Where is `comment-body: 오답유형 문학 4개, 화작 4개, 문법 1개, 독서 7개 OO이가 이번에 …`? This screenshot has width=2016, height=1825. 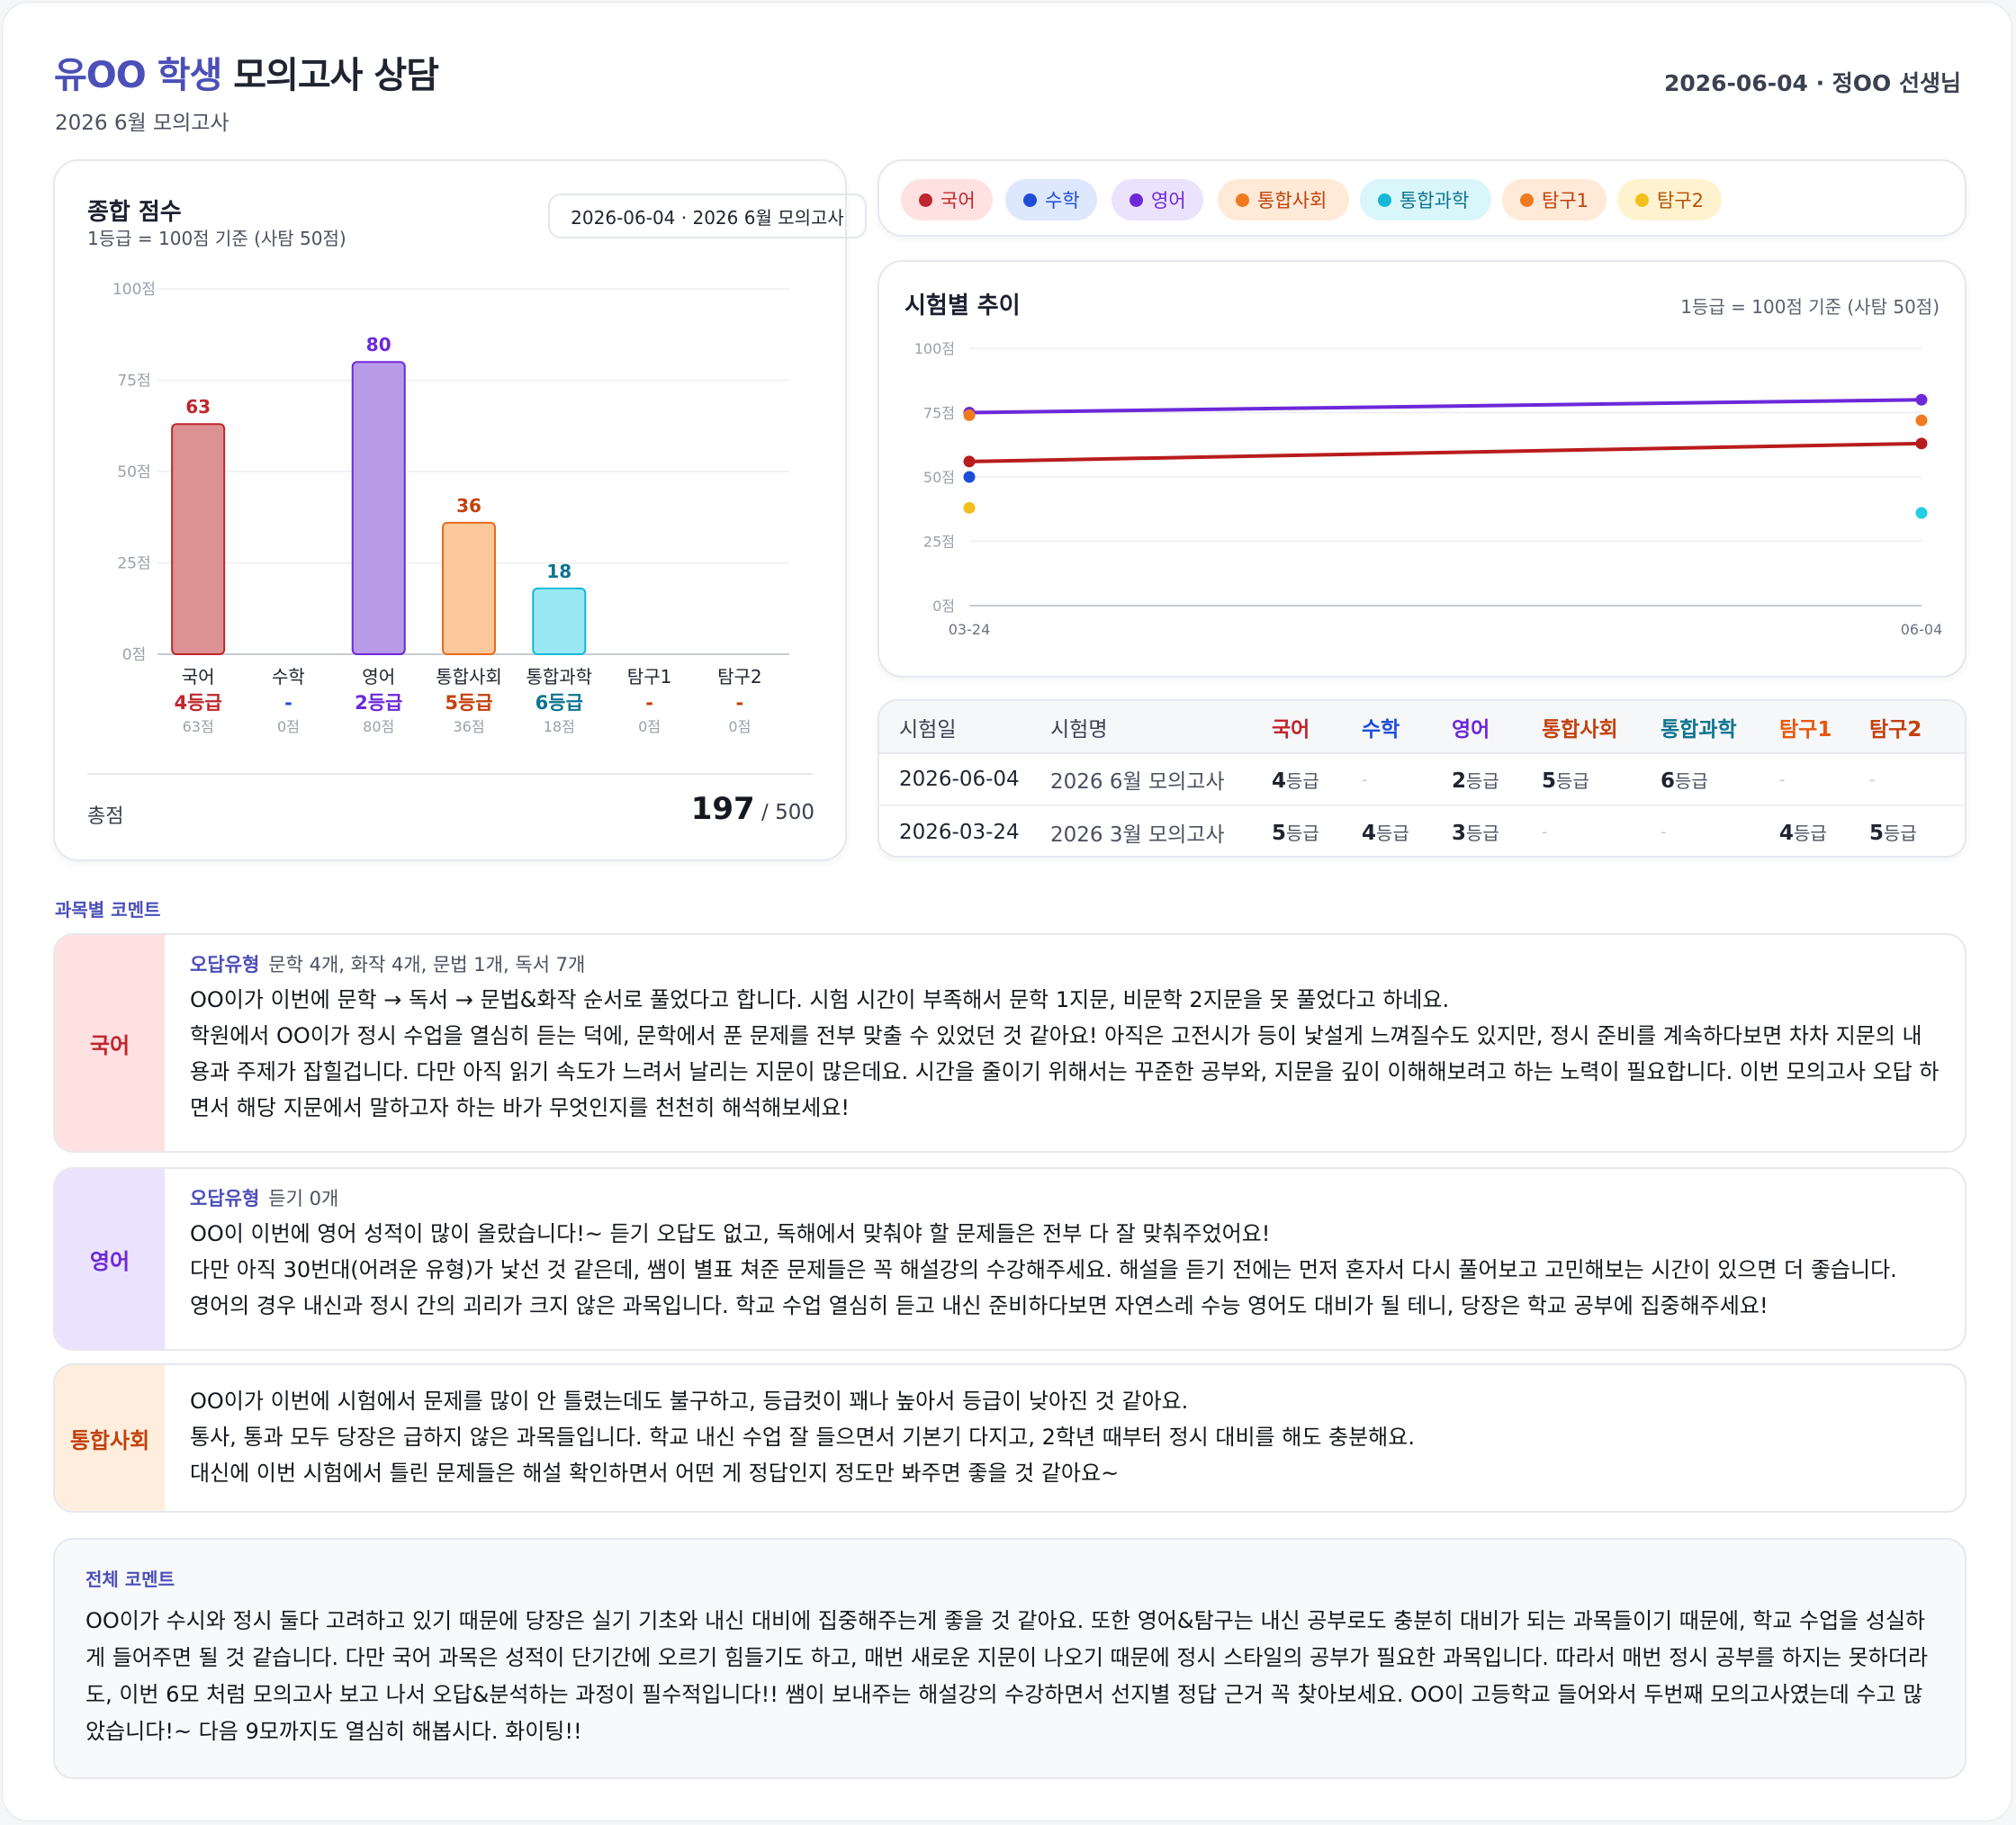 comment-body: 오답유형 문학 4개, 화작 4개, 문법 1개, 독서 7개 OO이가 이번에 … is located at coordinates (1065, 1037).